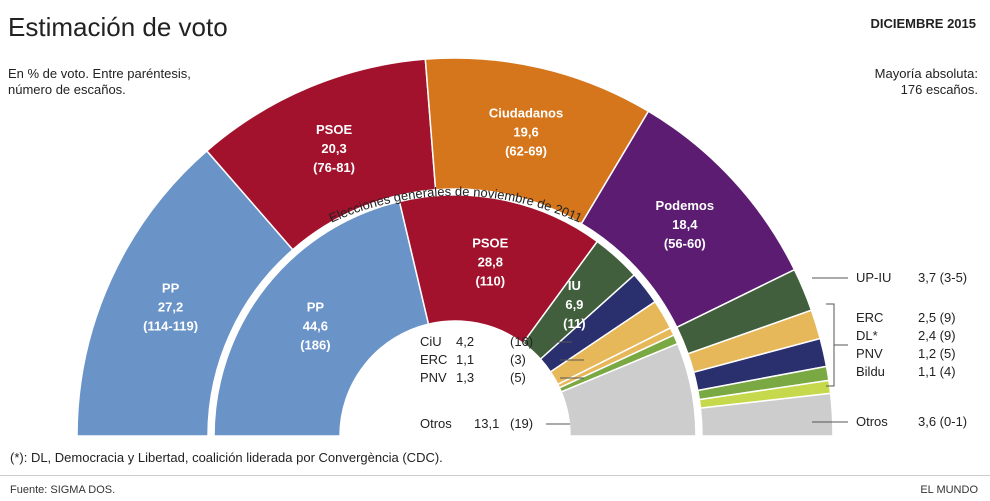 The width and height of the screenshot is (990, 501). Describe the element at coordinates (171, 288) in the screenshot. I see `outer-label-pp-0: PP` at that location.